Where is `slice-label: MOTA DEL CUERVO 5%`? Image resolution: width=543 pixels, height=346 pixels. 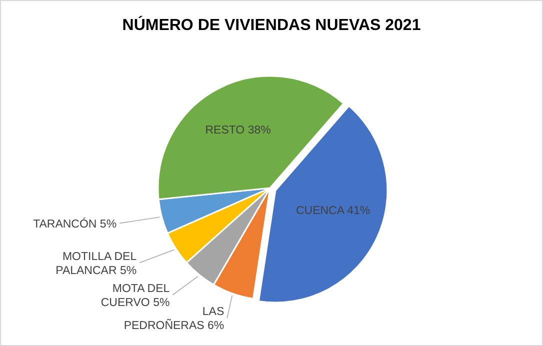 slice-label: MOTA DEL CUERVO 5% is located at coordinates (135, 295).